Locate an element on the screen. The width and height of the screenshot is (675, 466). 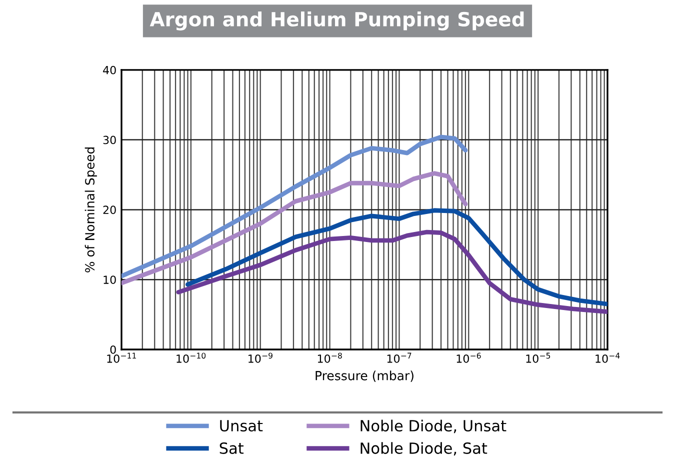
x-tick-label: 10$^{−4}$ is located at coordinates (608, 357).